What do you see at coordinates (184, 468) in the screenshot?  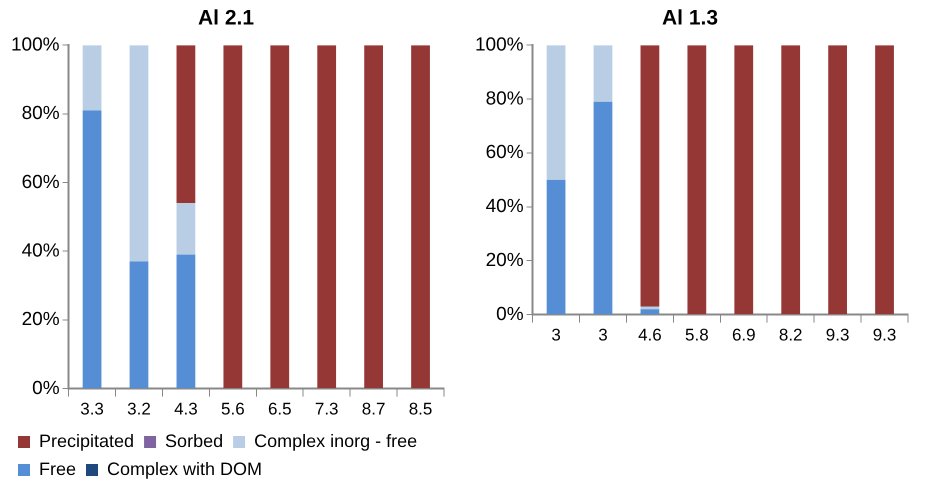 I see `legend-label: Complex with DOM` at bounding box center [184, 468].